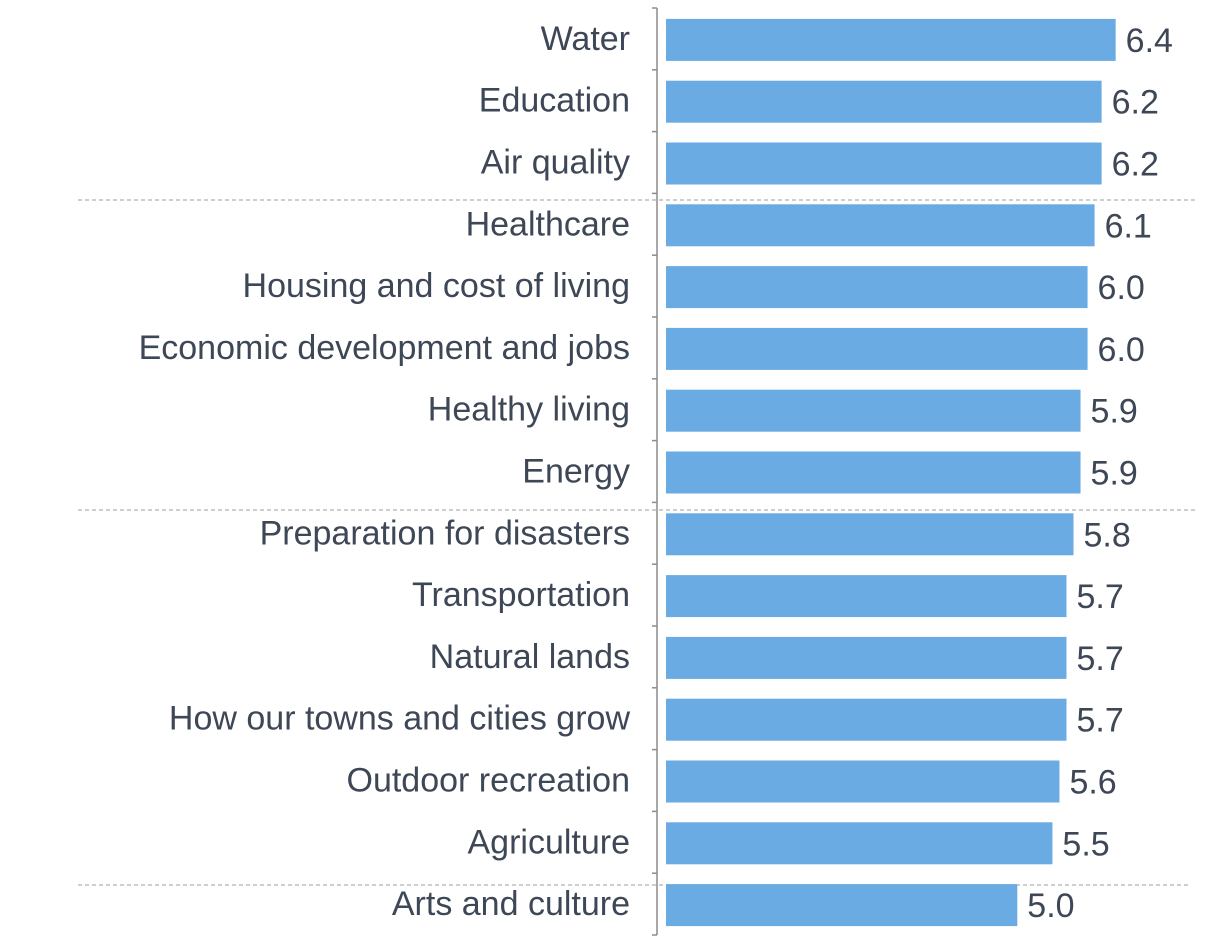  I want to click on value-label: 5.8, so click(1107, 535).